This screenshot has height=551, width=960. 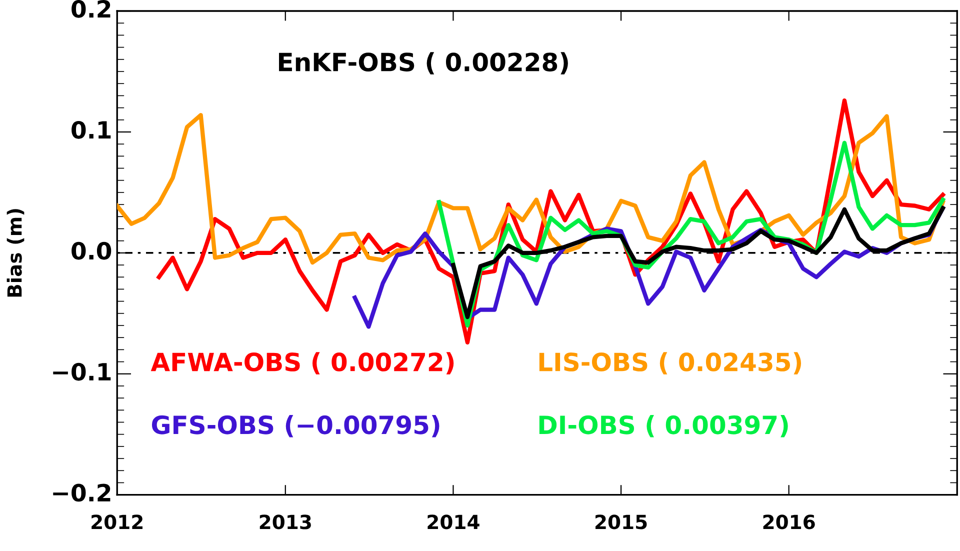 What do you see at coordinates (670, 363) in the screenshot?
I see `text: LIS-OBS ( 0.02435)` at bounding box center [670, 363].